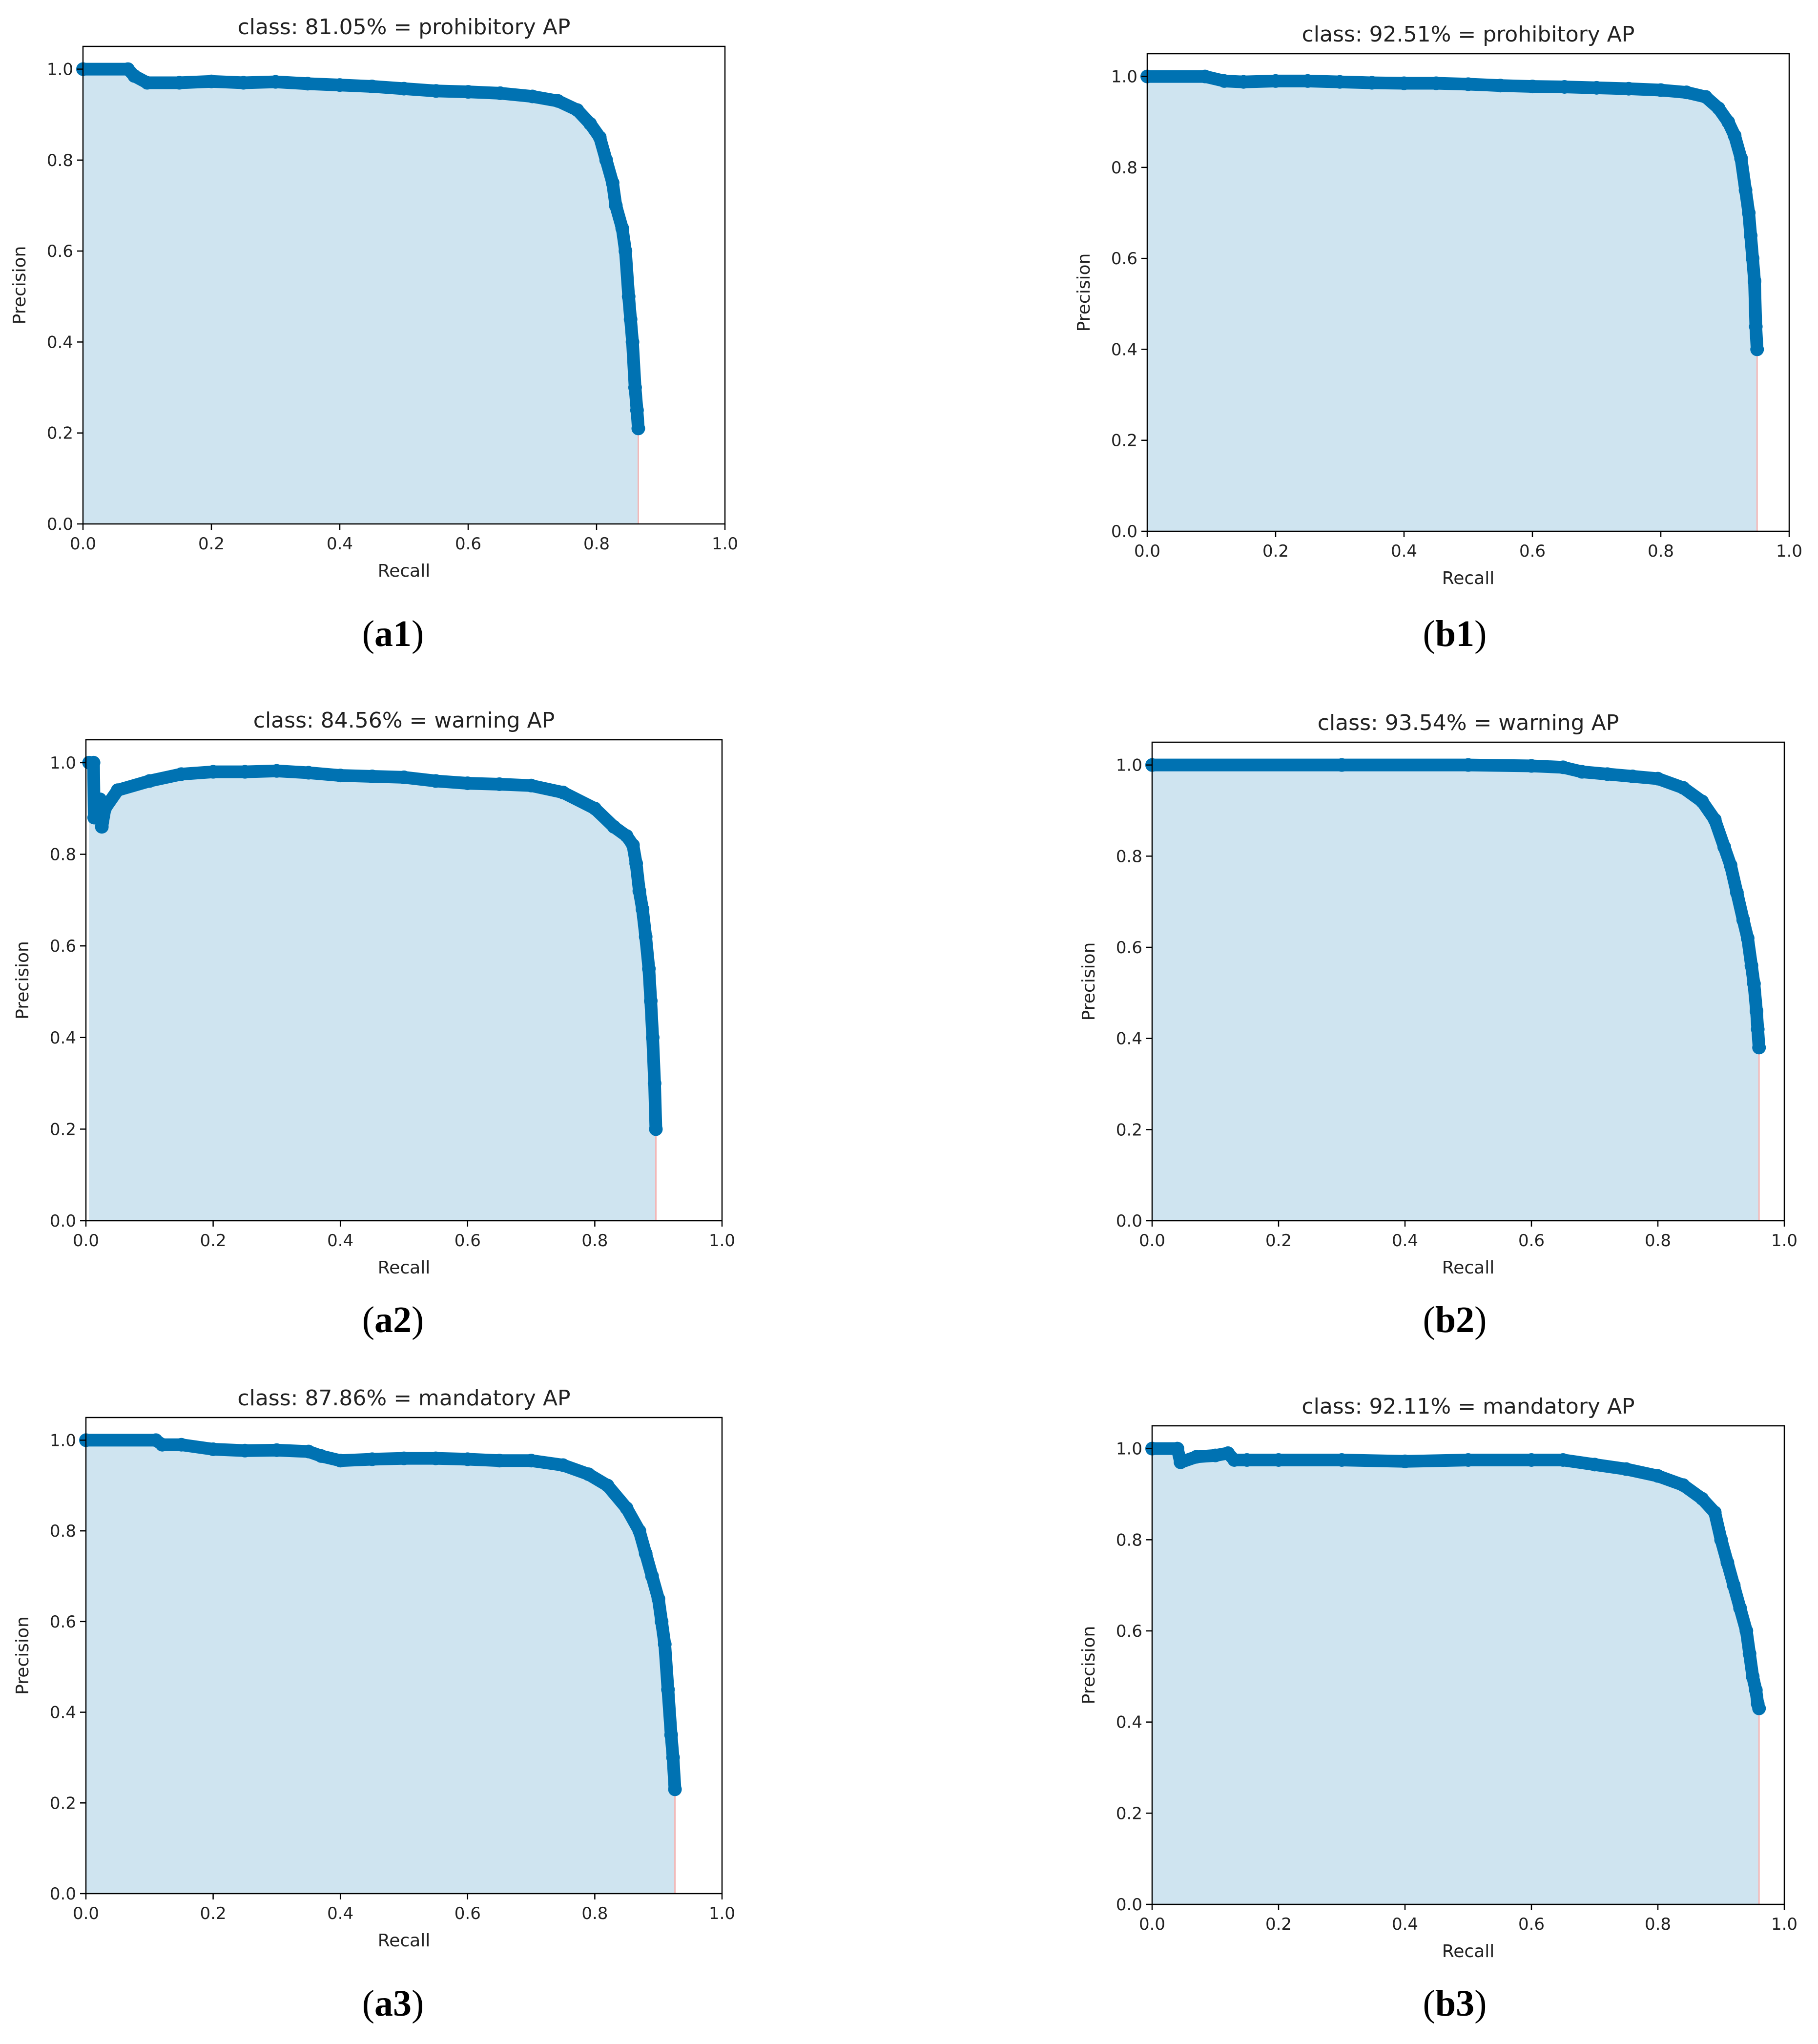 The image size is (1818, 2044). Describe the element at coordinates (403, 1398) in the screenshot. I see `chart-title: class: 87.86% = mandatory AP` at that location.